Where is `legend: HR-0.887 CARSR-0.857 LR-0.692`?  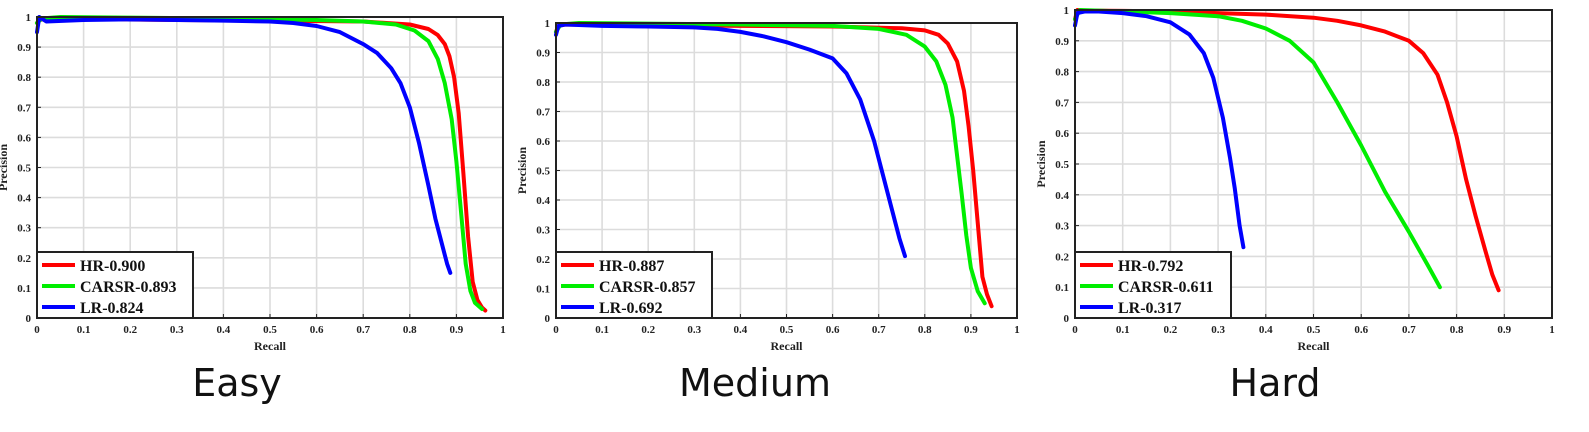 legend: HR-0.887 CARSR-0.857 LR-0.692 is located at coordinates (634, 285).